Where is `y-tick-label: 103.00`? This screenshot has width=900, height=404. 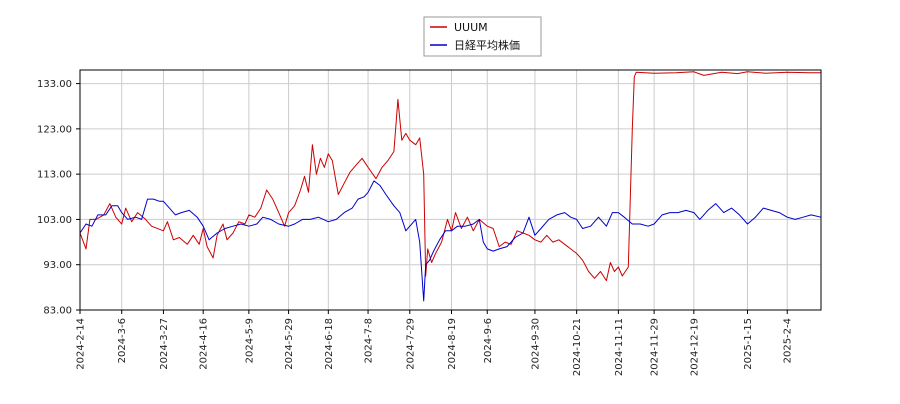 y-tick-label: 103.00 is located at coordinates (54, 220).